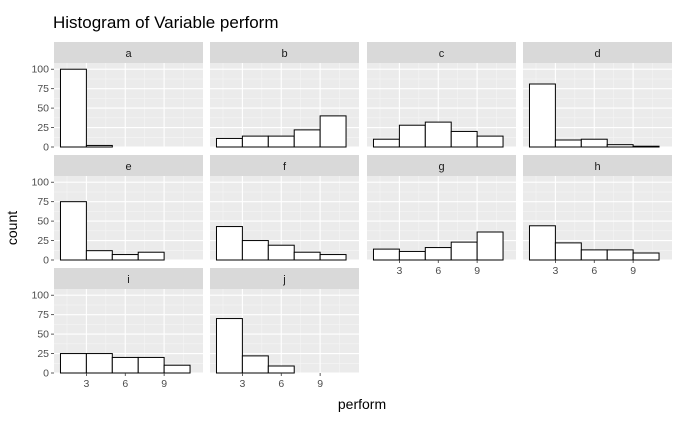 This screenshot has width=679, height=439. I want to click on x-axis-title: perform, so click(362, 404).